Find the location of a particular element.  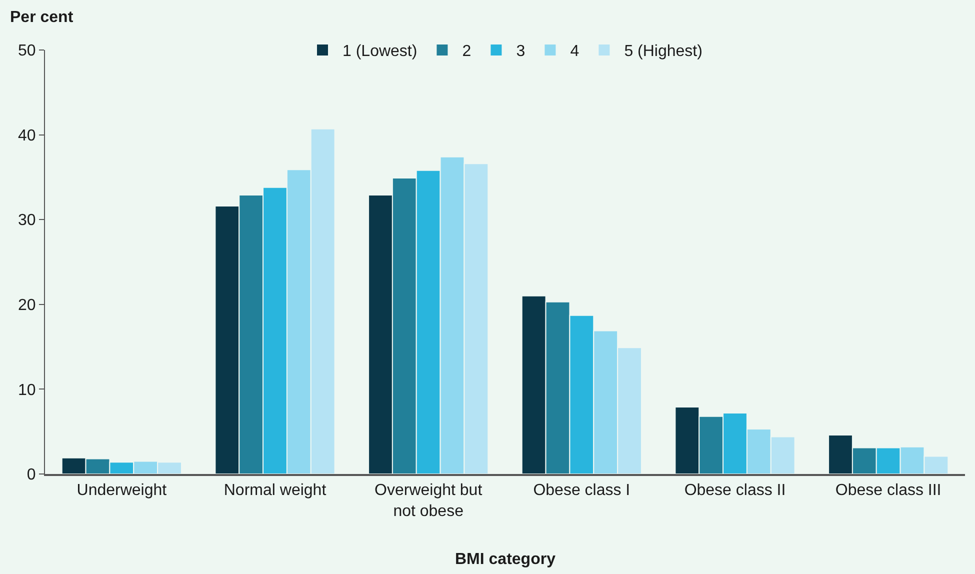

x-tick-label: Obese class I is located at coordinates (581, 491).